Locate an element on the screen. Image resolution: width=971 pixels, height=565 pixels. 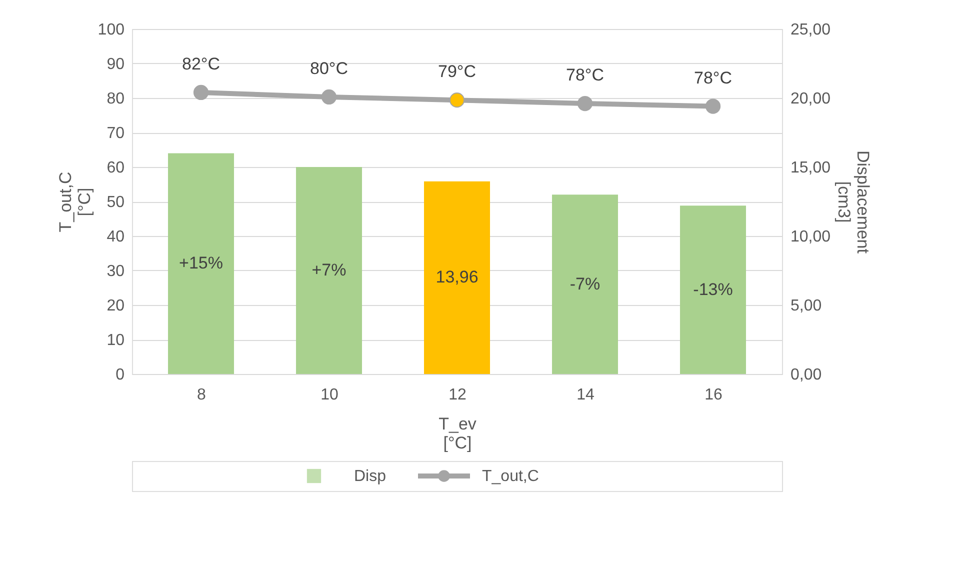
y-tick-label: 100 is located at coordinates (111, 30).